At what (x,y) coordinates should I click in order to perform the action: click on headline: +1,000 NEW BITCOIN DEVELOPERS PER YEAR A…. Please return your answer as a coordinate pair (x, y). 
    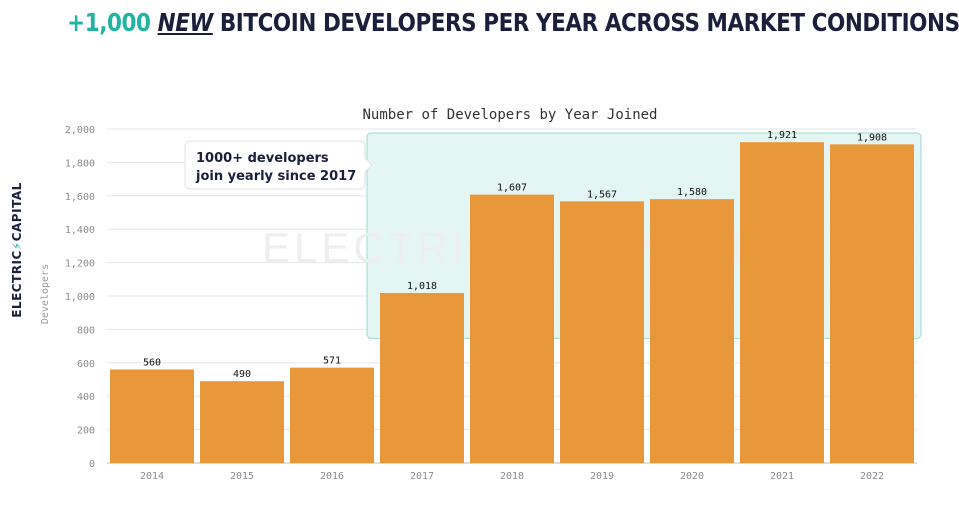
    Looking at the image, I should click on (513, 22).